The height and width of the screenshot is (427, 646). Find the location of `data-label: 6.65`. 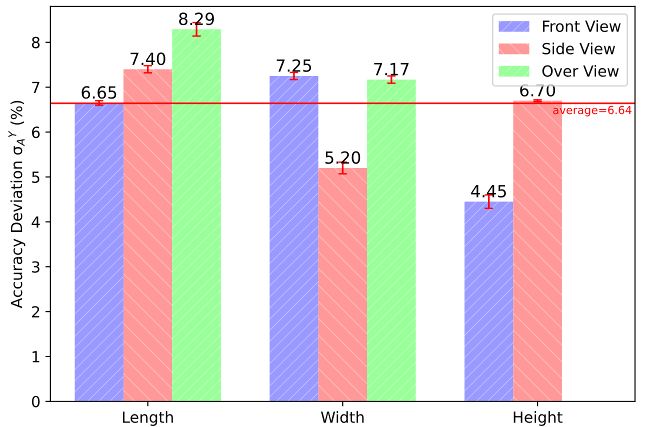

data-label: 6.65 is located at coordinates (99, 92).